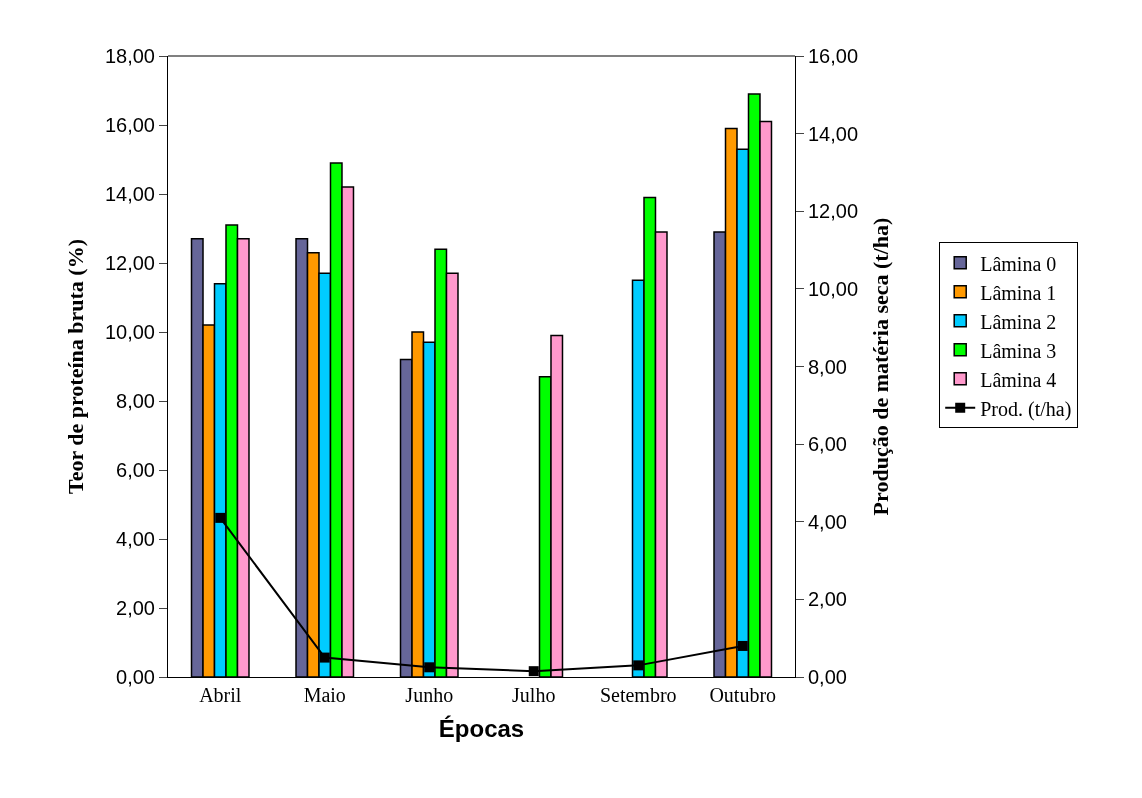  What do you see at coordinates (827, 677) in the screenshot?
I see `y2-tick-label: 0,00` at bounding box center [827, 677].